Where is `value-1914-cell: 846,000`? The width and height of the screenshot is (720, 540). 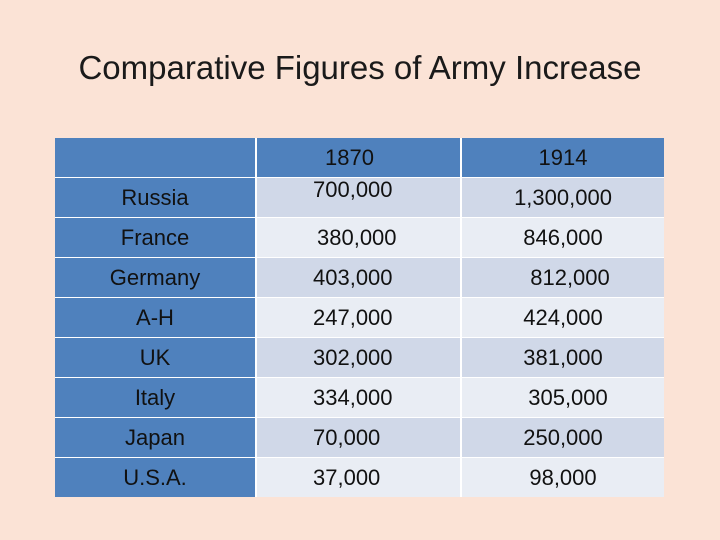 value-1914-cell: 846,000 is located at coordinates (562, 237).